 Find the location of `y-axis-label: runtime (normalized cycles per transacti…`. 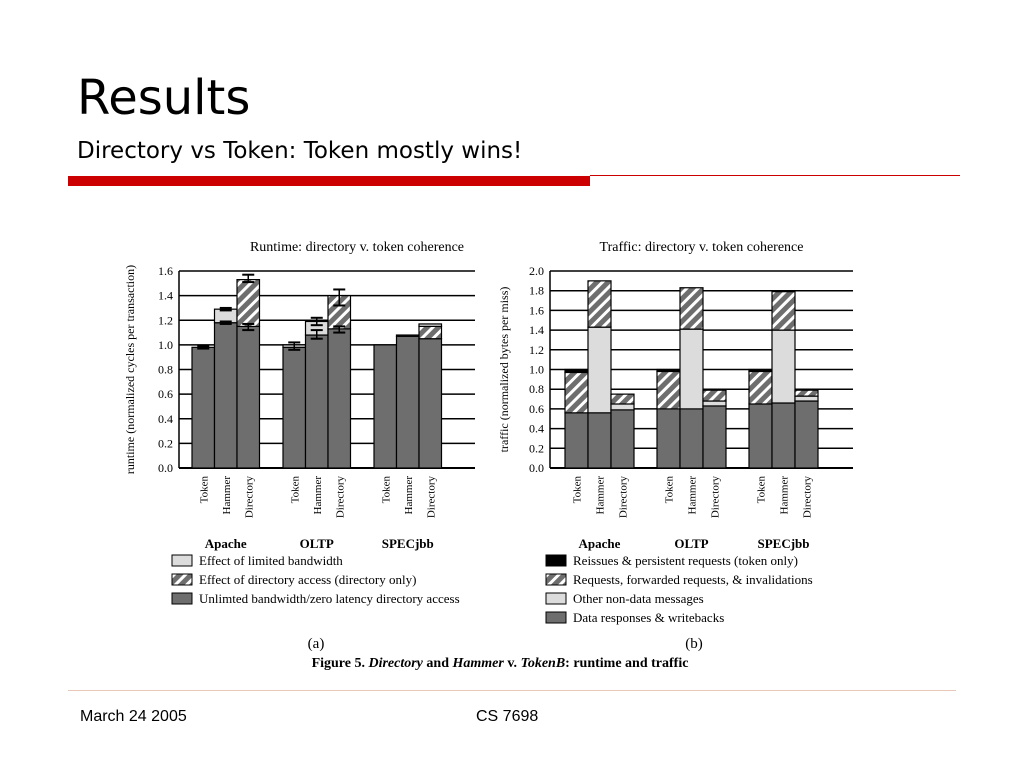

y-axis-label: runtime (normalized cycles per transacti… is located at coordinates (130, 369).